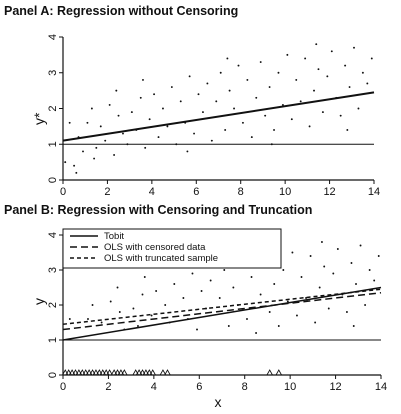 This screenshot has width=401, height=414. I want to click on panel-b-x-tick-label: 4, so click(154, 387).